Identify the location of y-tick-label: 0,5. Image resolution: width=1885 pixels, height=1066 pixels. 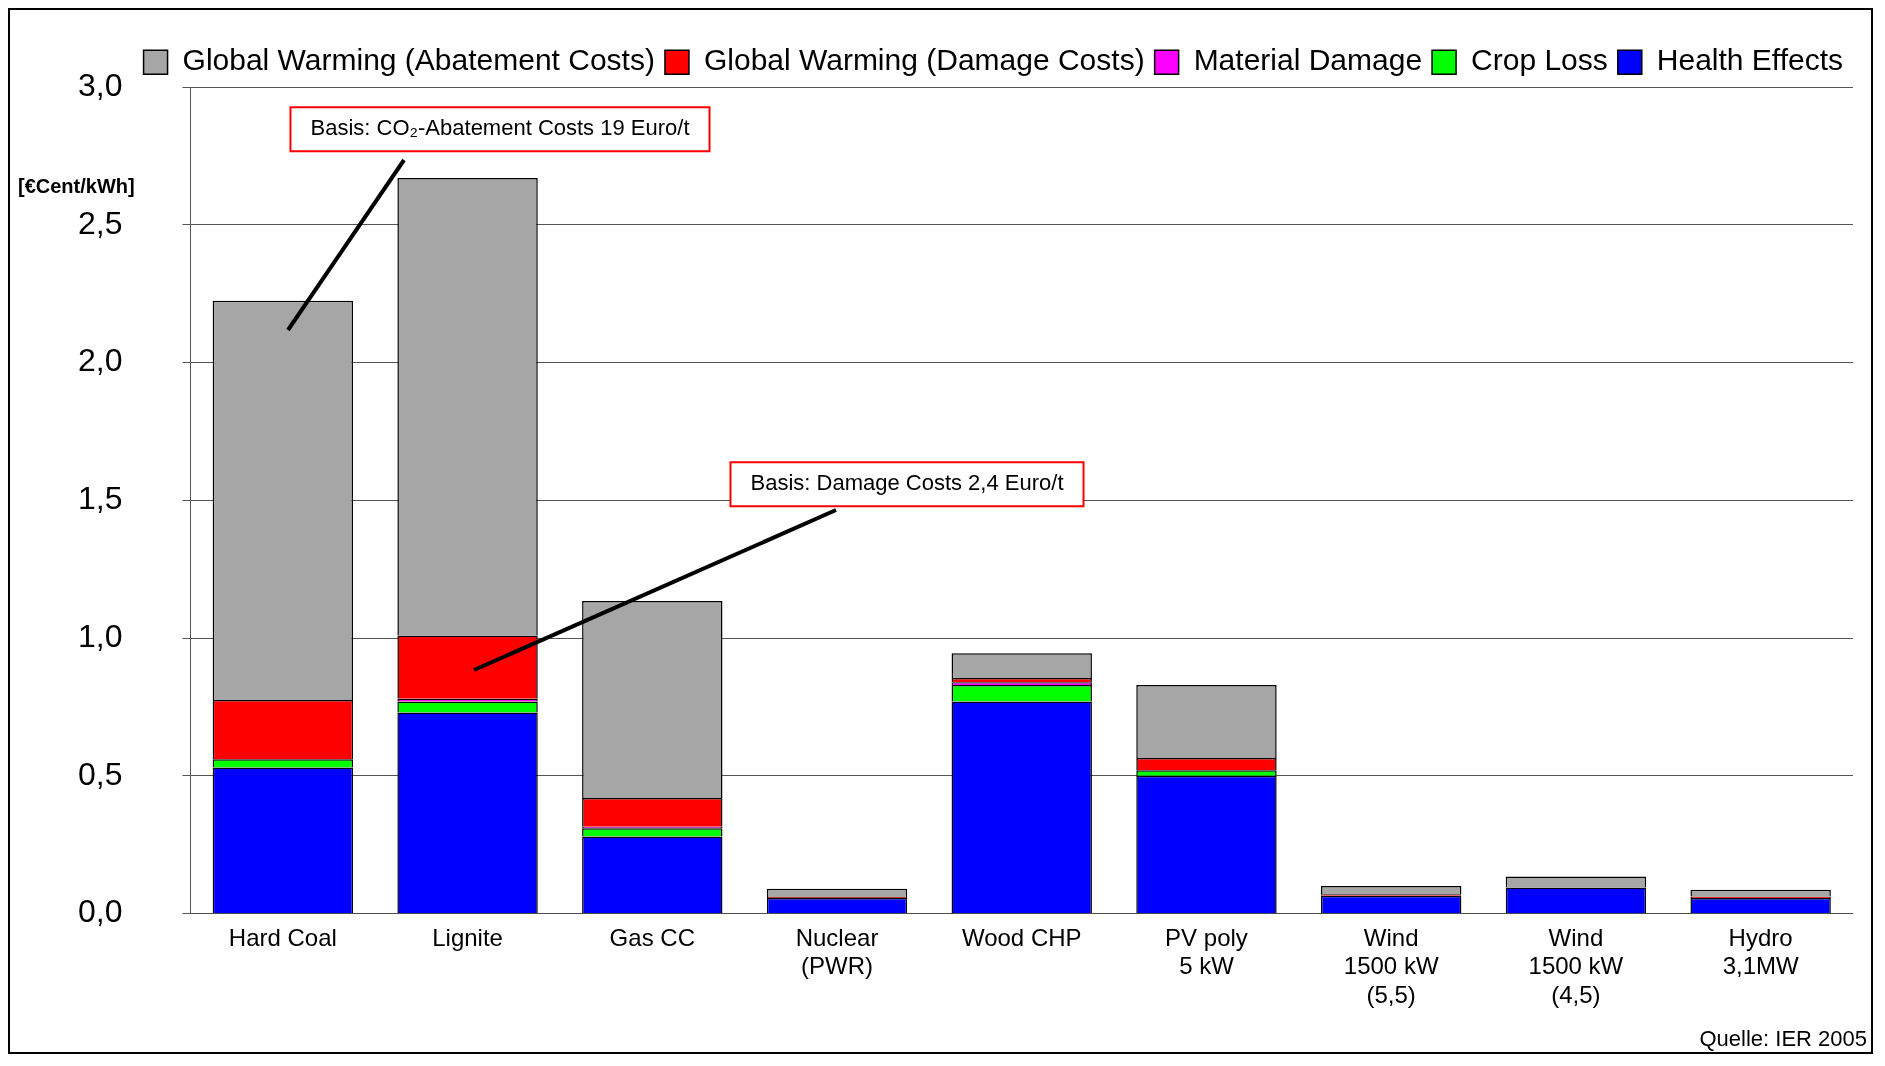
(100, 773).